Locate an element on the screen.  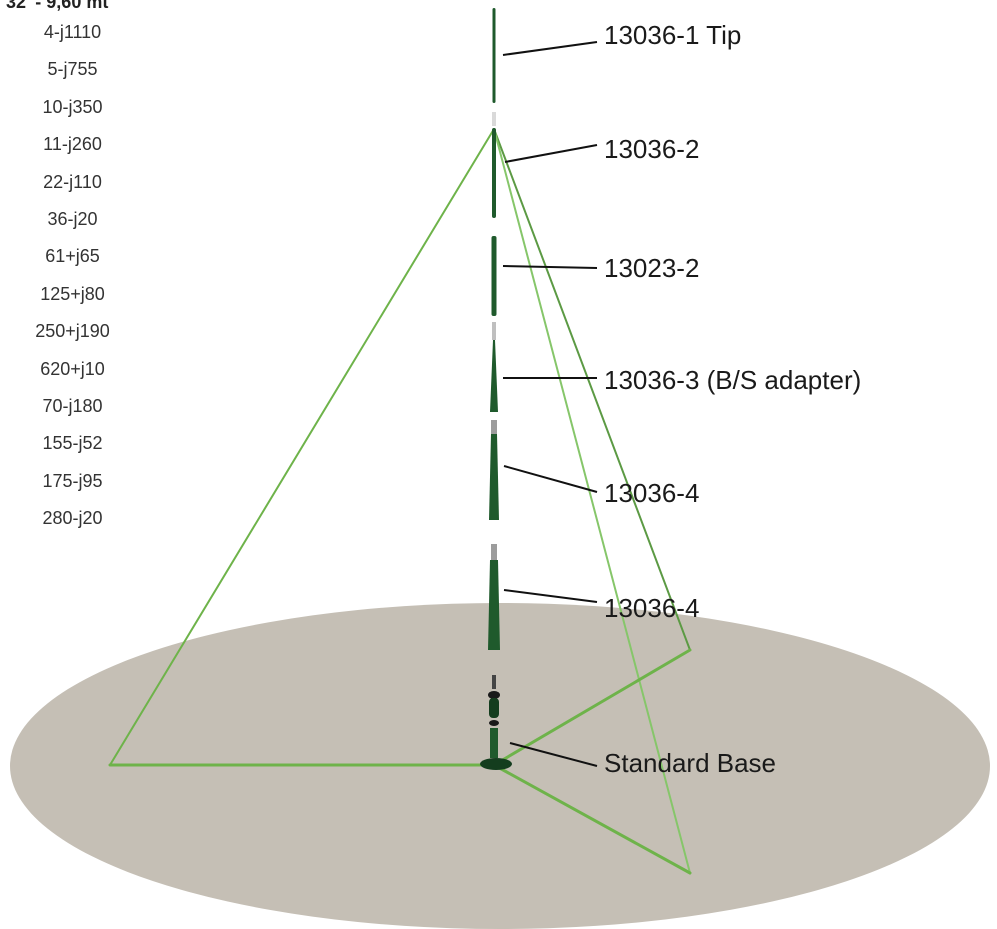
section-4-upper-cap is located at coordinates (494, 427).